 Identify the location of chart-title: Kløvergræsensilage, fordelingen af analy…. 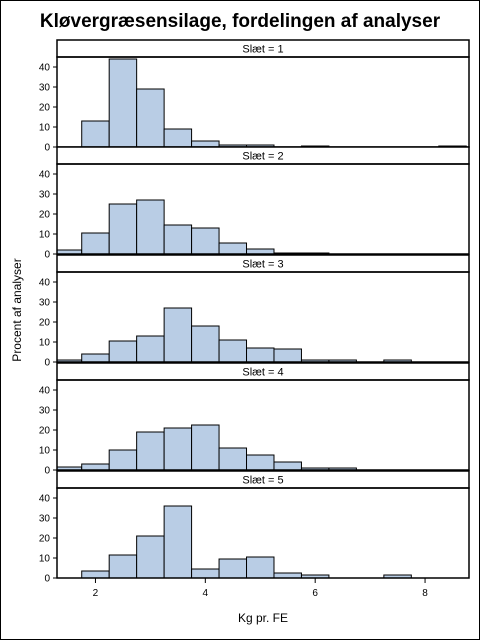
(240, 21).